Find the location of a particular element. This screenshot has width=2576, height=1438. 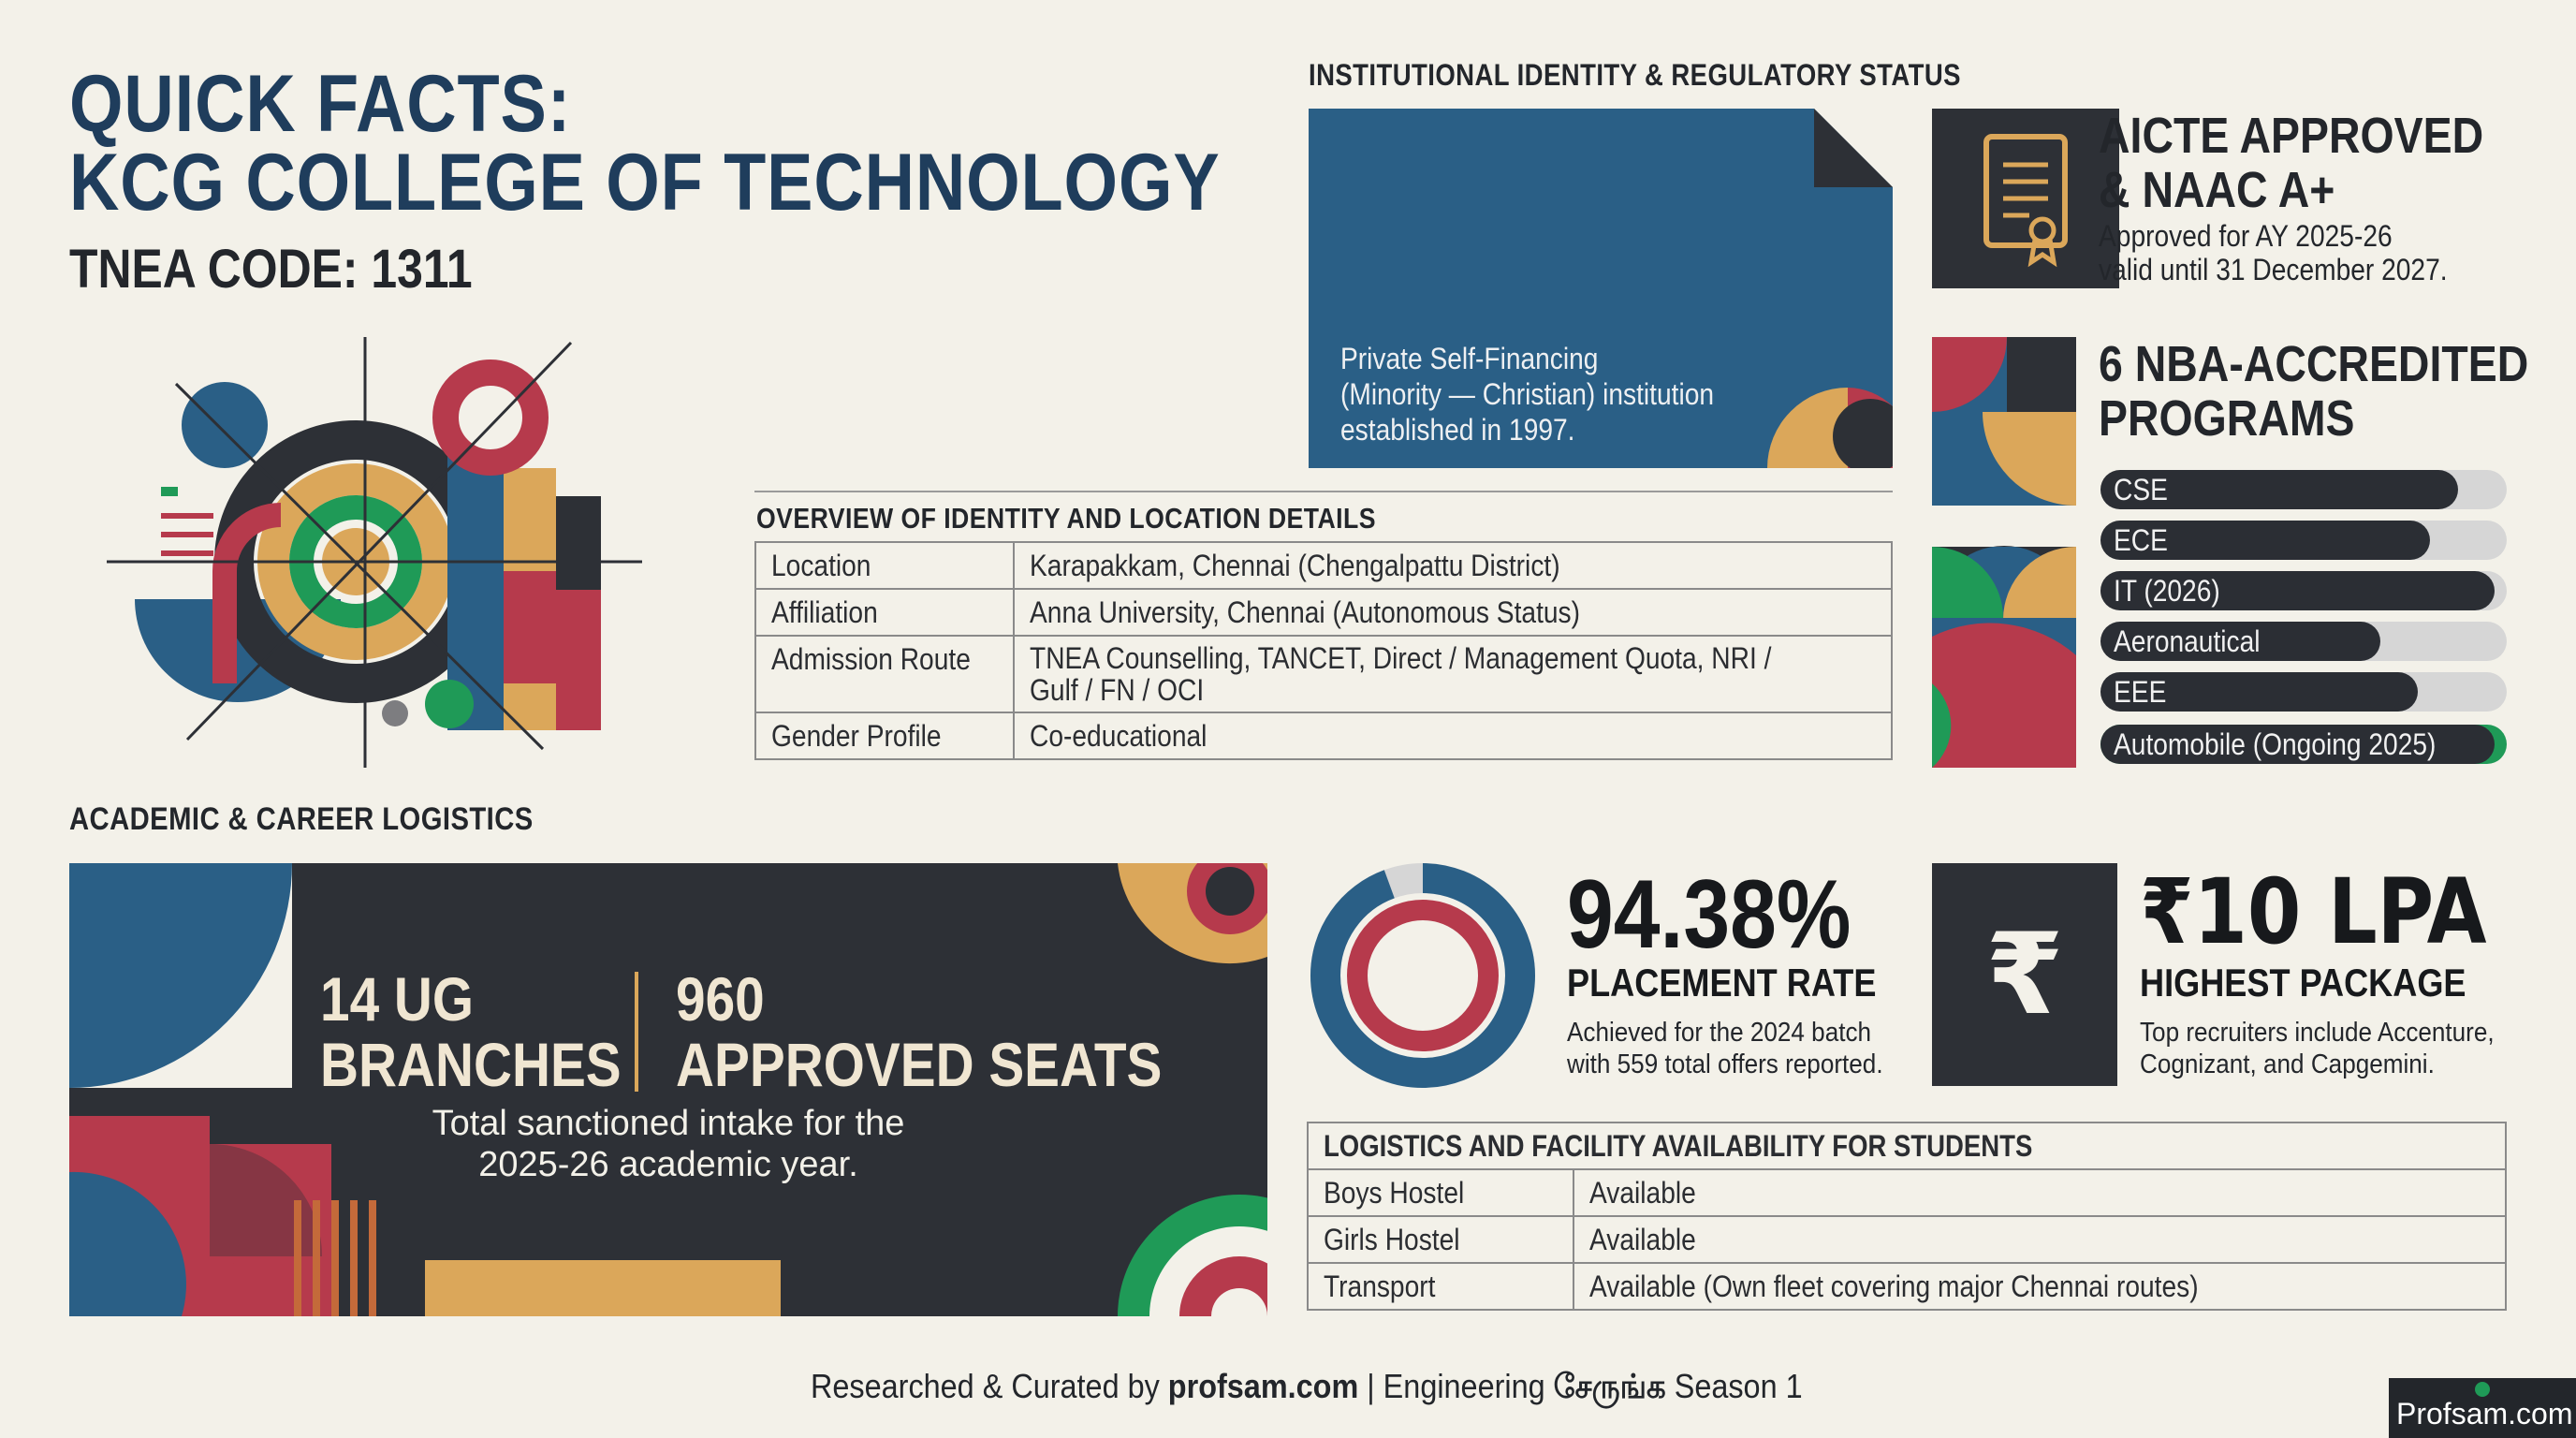

title-line-1: QUICK FACTS: is located at coordinates (320, 104).